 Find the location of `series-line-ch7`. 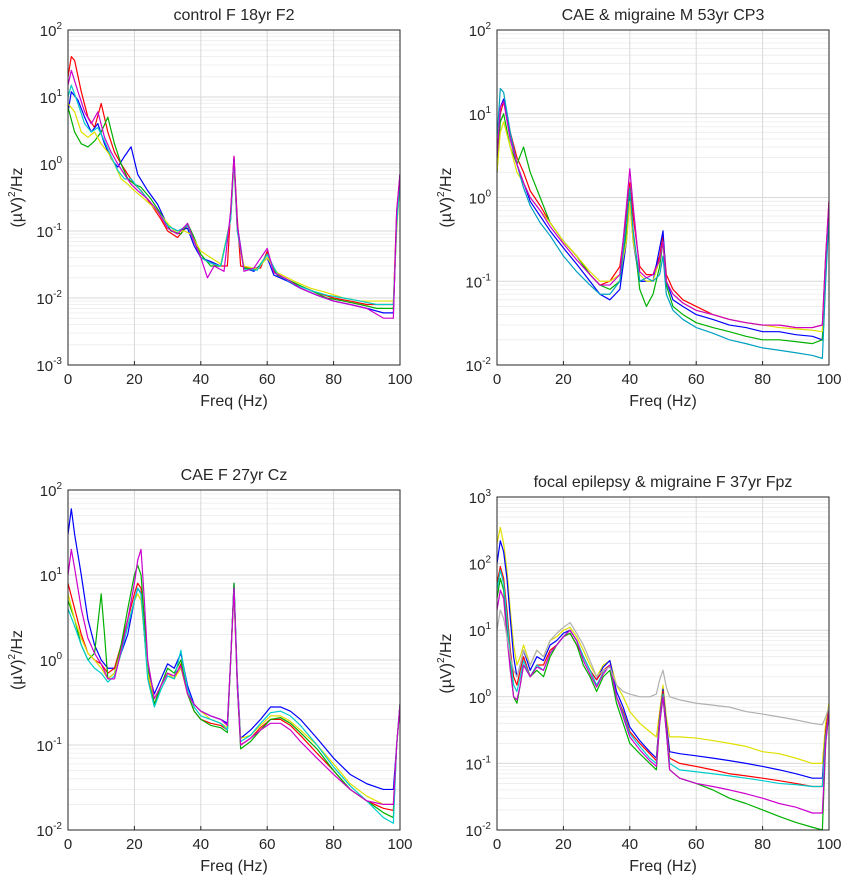

series-line-ch7 is located at coordinates (663, 667).